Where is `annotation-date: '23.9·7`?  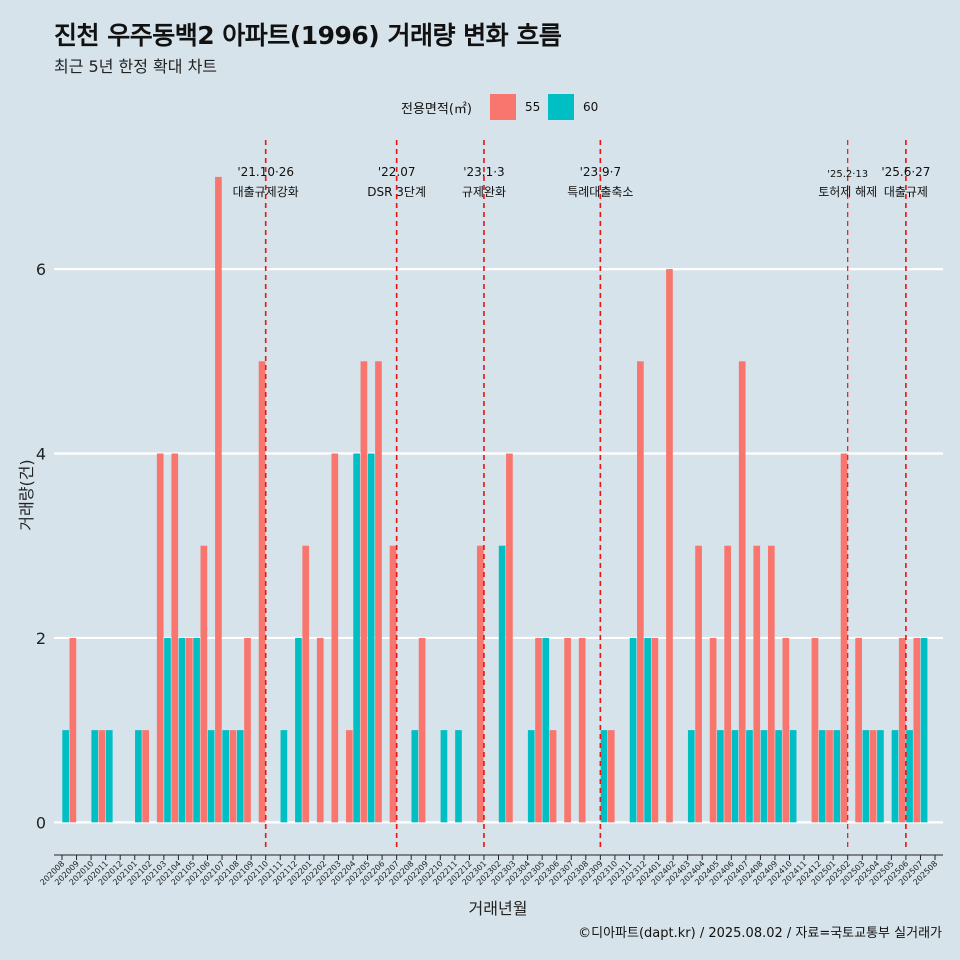 annotation-date: '23.9·7 is located at coordinates (600, 172).